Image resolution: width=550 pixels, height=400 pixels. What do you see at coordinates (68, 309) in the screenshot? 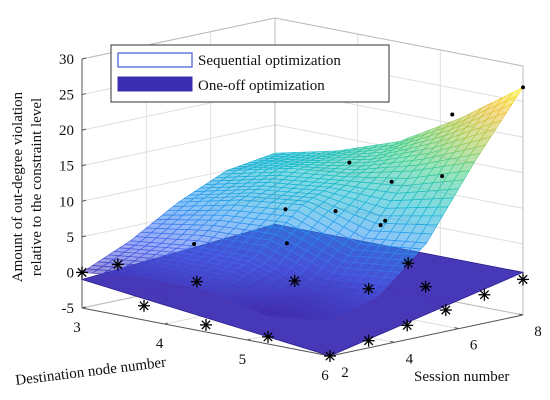
I see `z-tick-label: -5` at bounding box center [68, 309].